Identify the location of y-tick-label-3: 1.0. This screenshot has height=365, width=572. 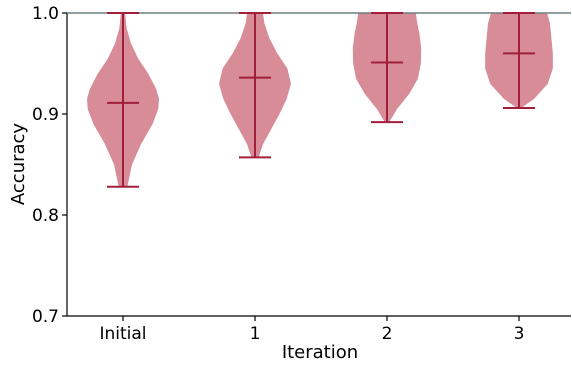
(45, 14).